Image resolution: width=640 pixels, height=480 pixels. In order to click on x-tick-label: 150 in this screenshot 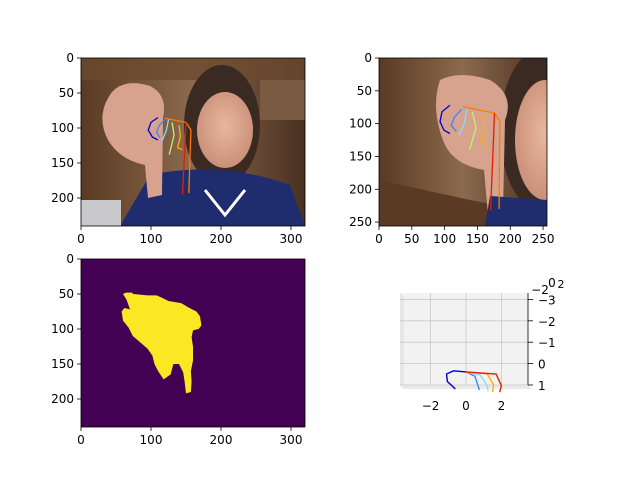, I will do `click(477, 239)`.